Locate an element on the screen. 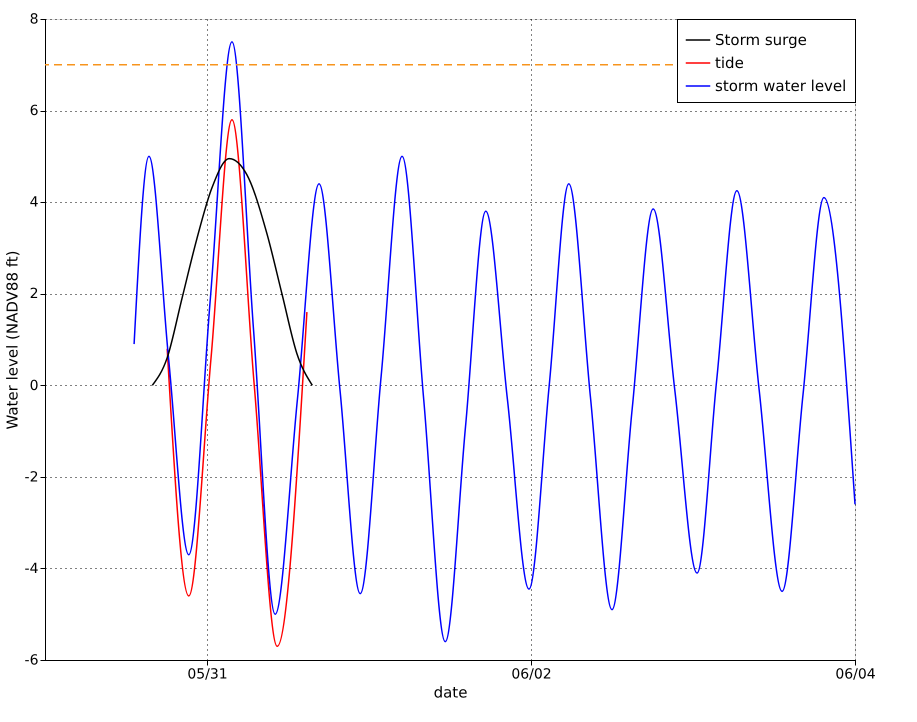 The width and height of the screenshot is (917, 722). y-tick-label: -4 is located at coordinates (31, 568).